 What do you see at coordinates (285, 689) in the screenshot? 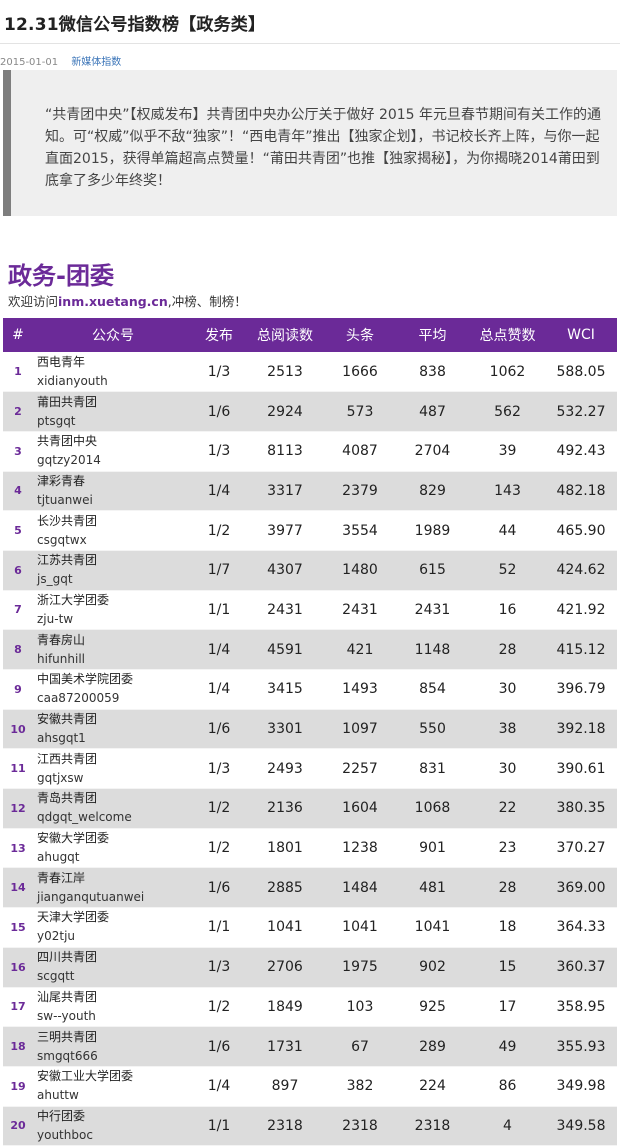
I see `total-reads-cell: 3415` at bounding box center [285, 689].